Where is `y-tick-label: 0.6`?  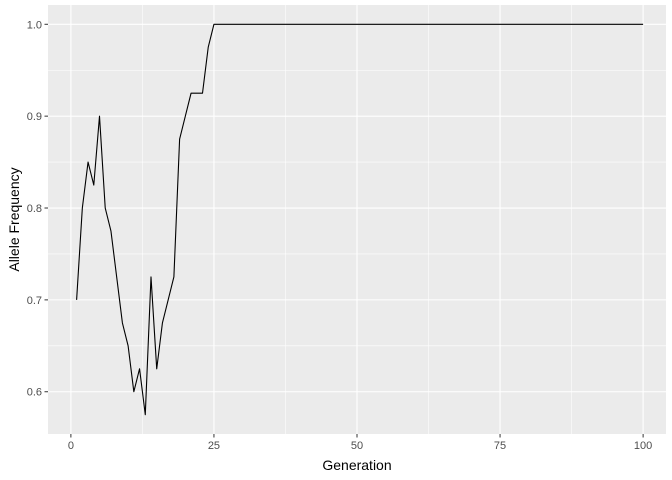
y-tick-label: 0.6 is located at coordinates (34, 393).